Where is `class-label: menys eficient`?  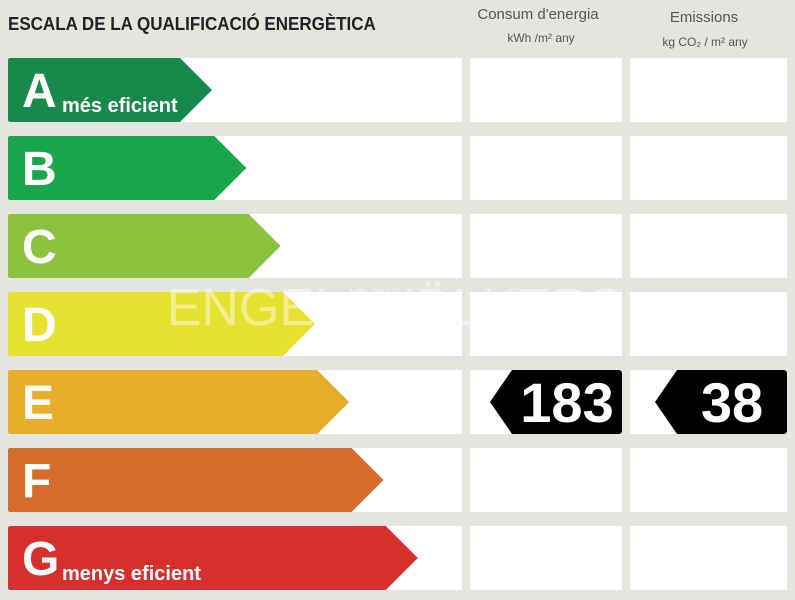 class-label: menys eficient is located at coordinates (131, 574).